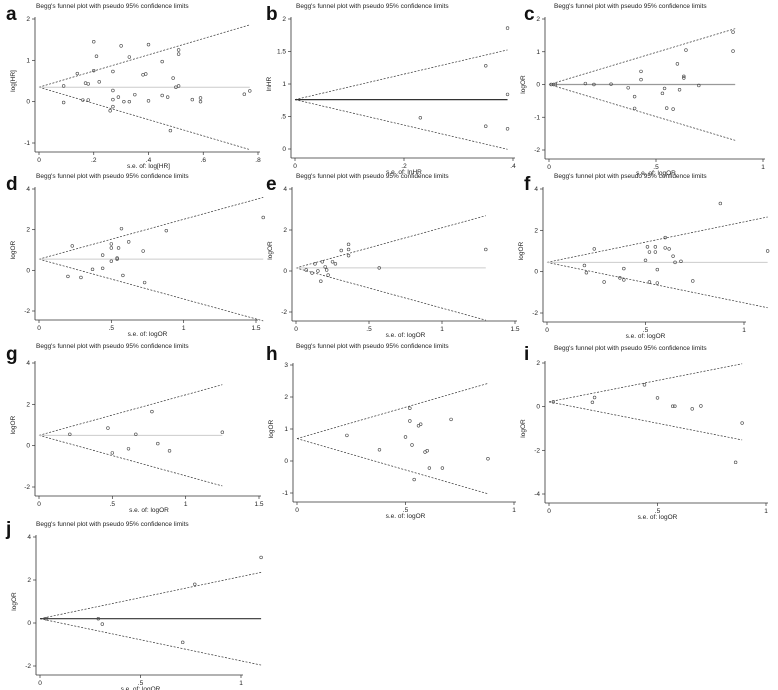 The height and width of the screenshot is (690, 778). What do you see at coordinates (404, 172) in the screenshot?
I see `x-axis-label: s.e. of: lnHR` at bounding box center [404, 172].